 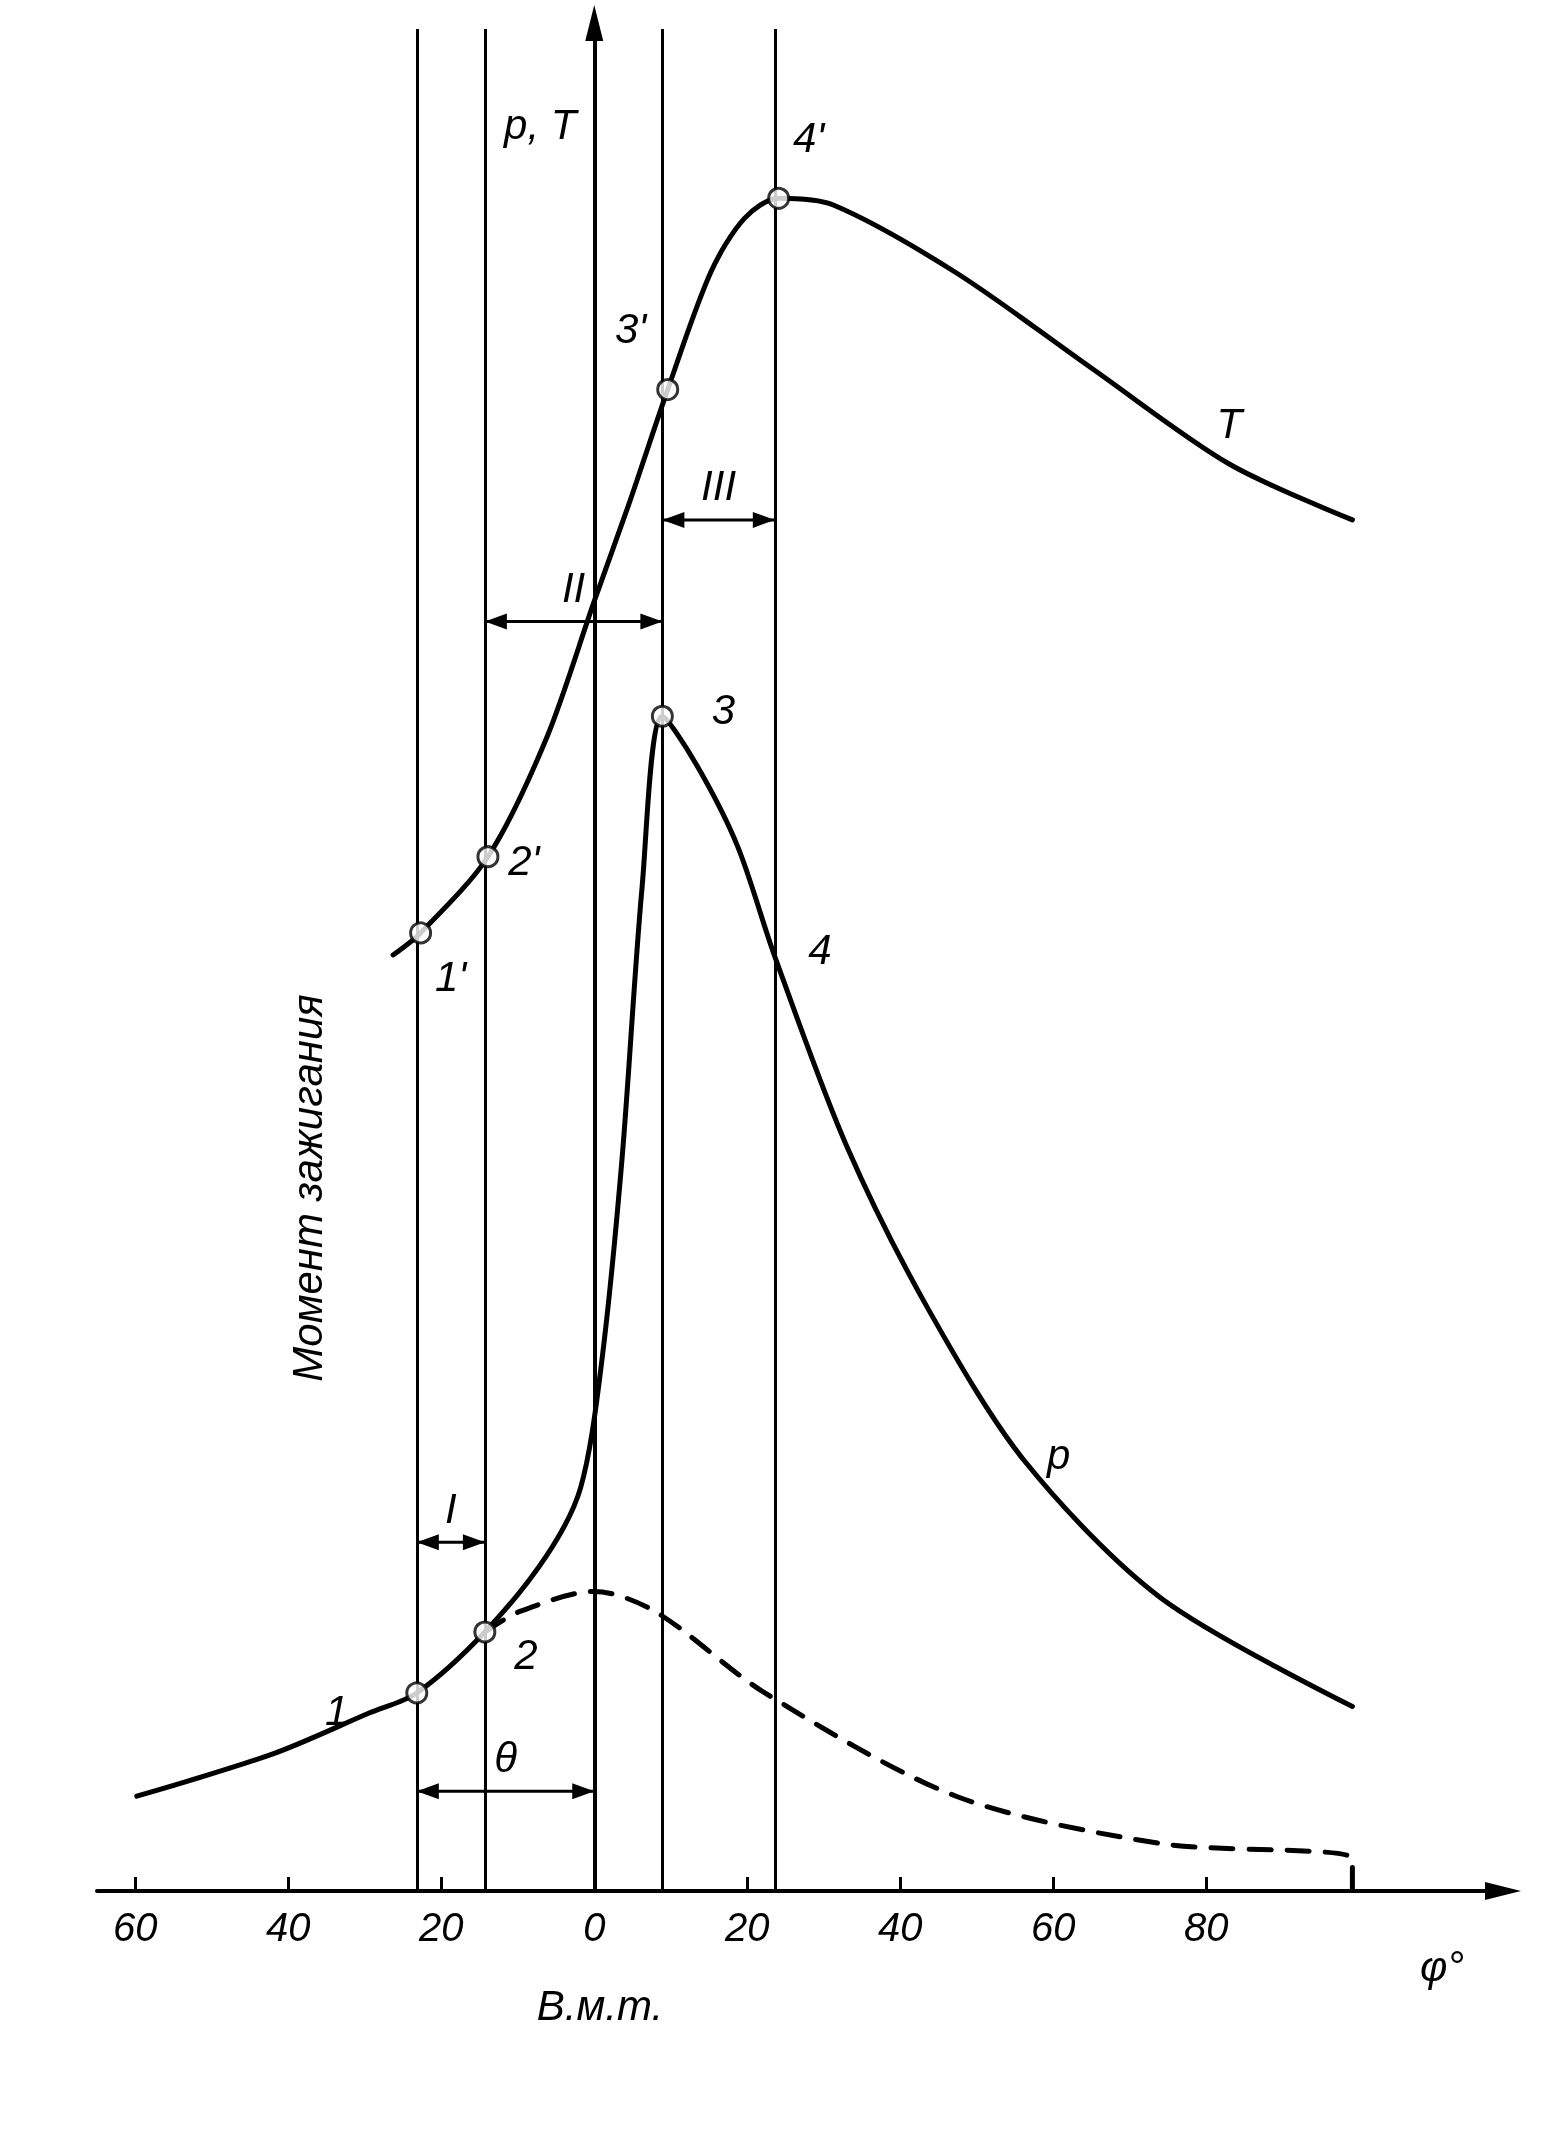 What do you see at coordinates (1057, 1454) in the screenshot?
I see `annotation: p` at bounding box center [1057, 1454].